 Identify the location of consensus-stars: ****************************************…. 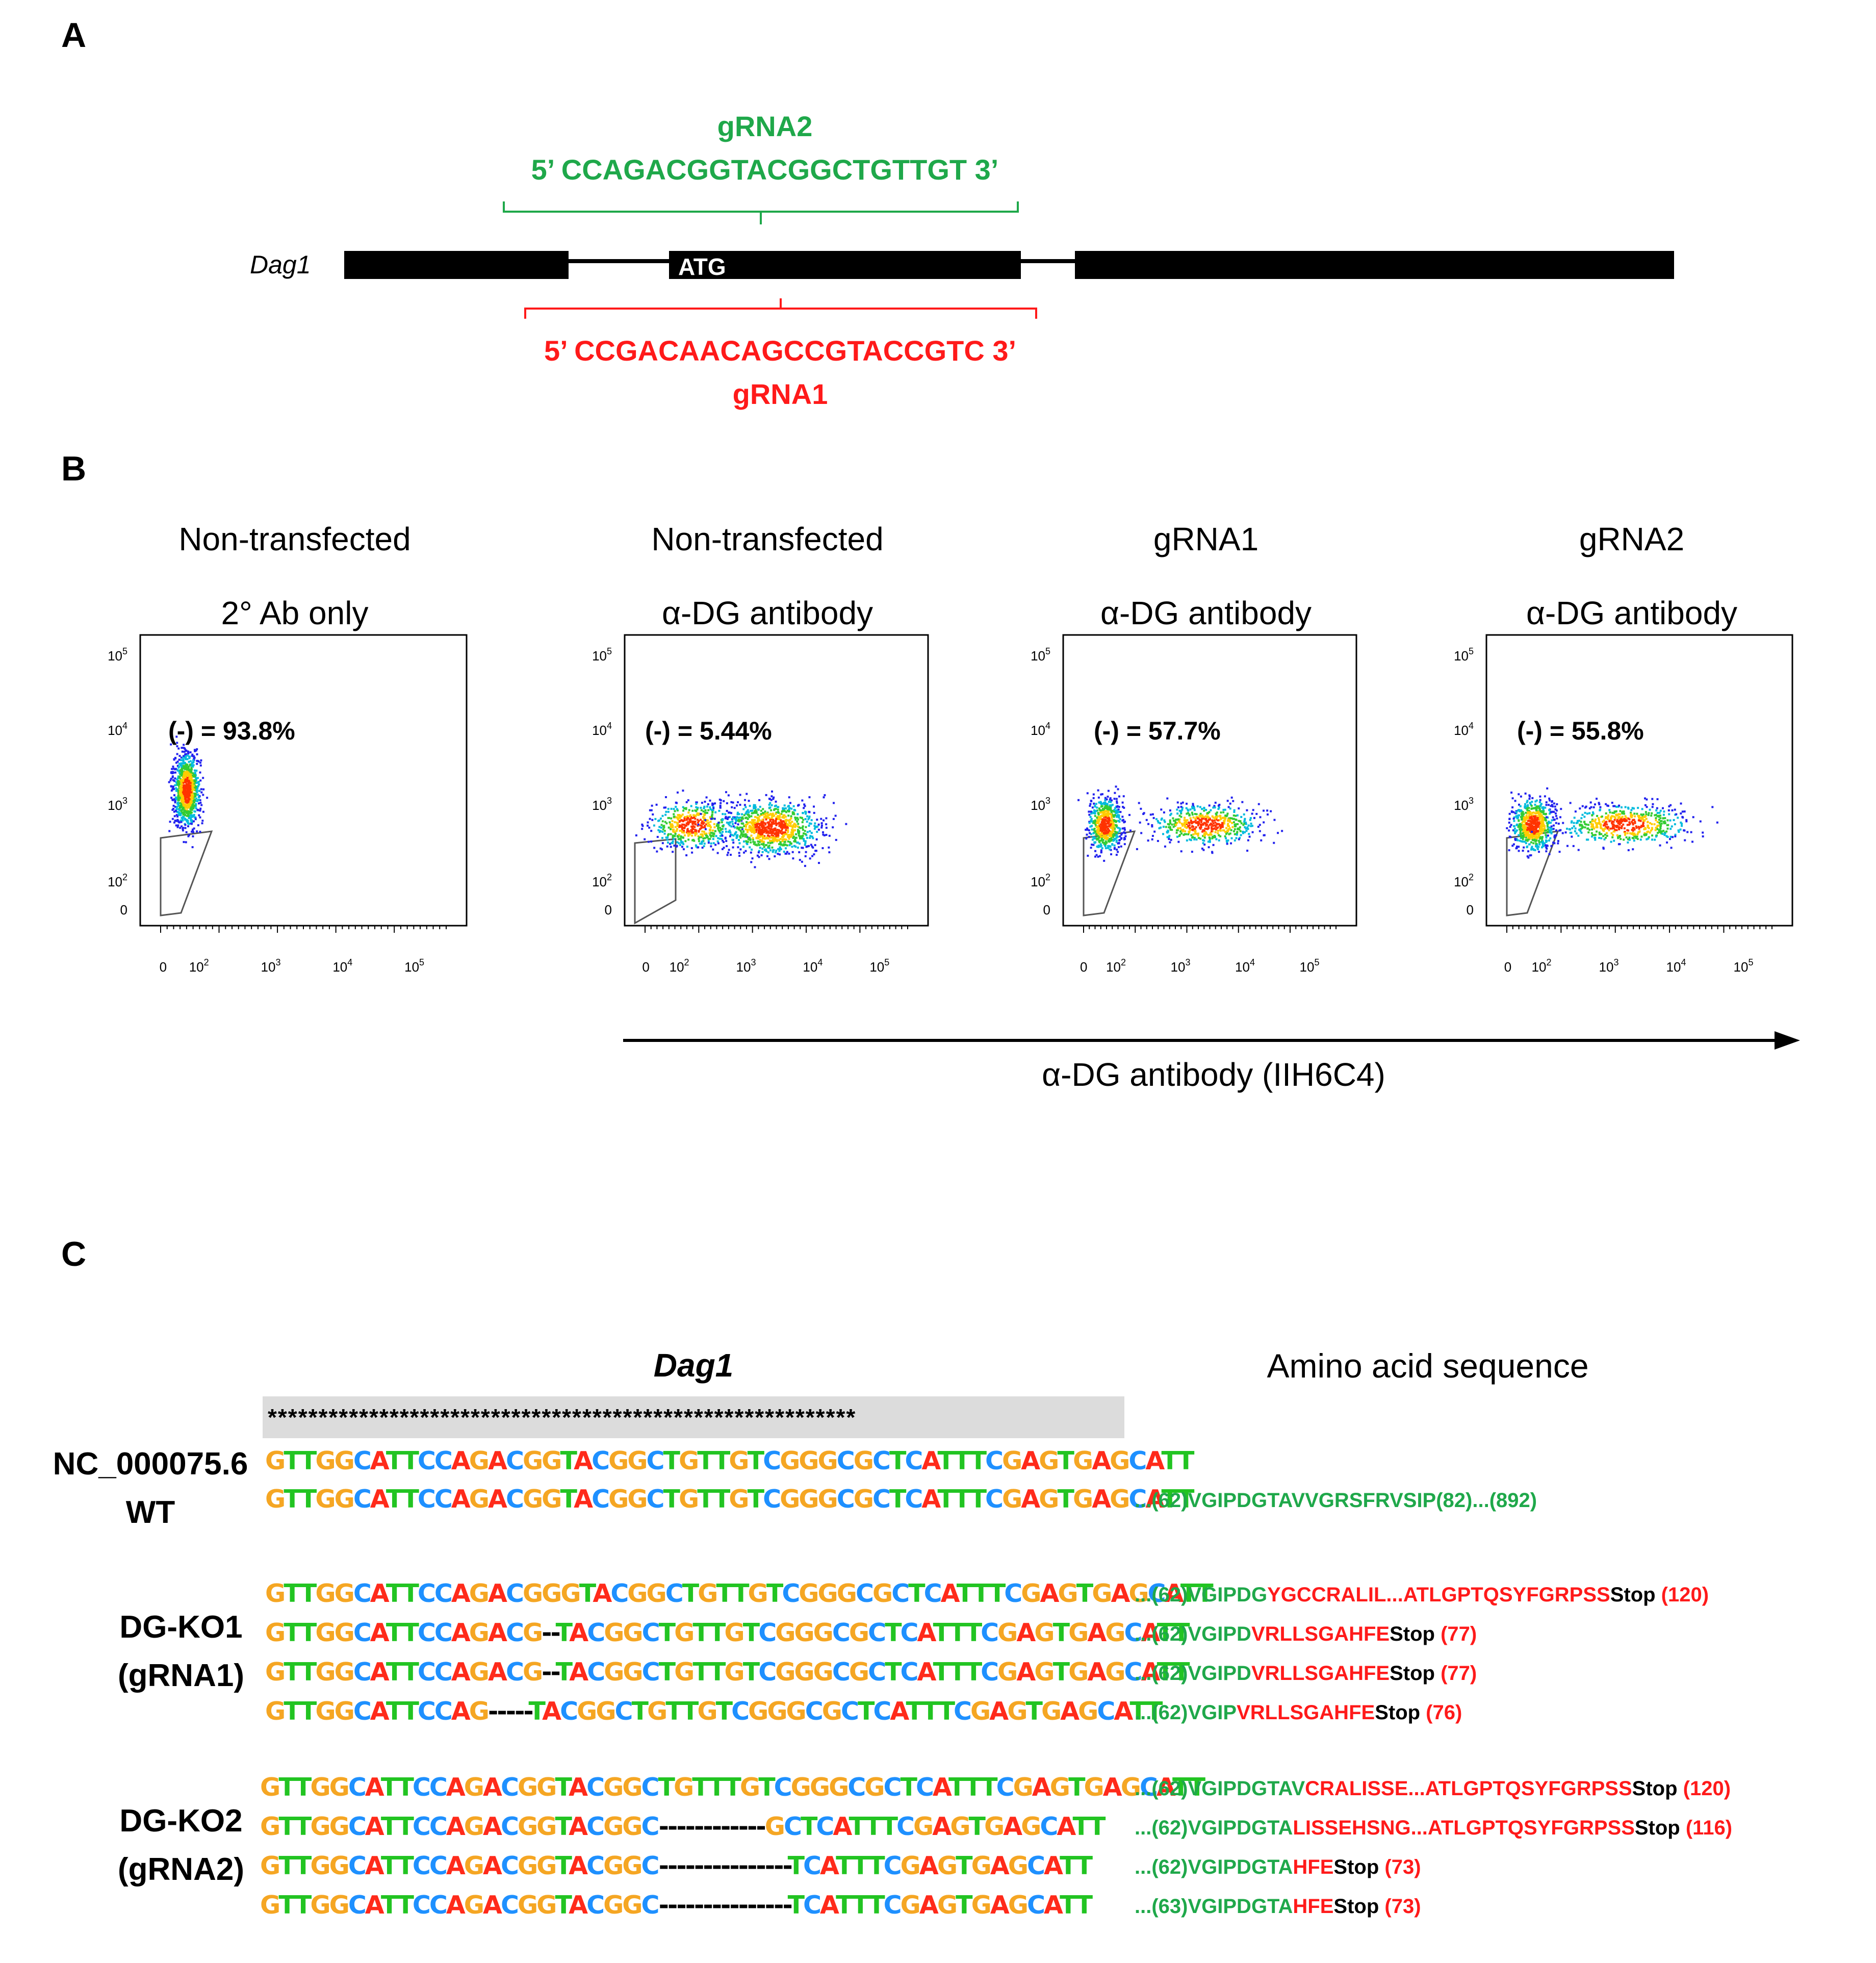
(563, 1417).